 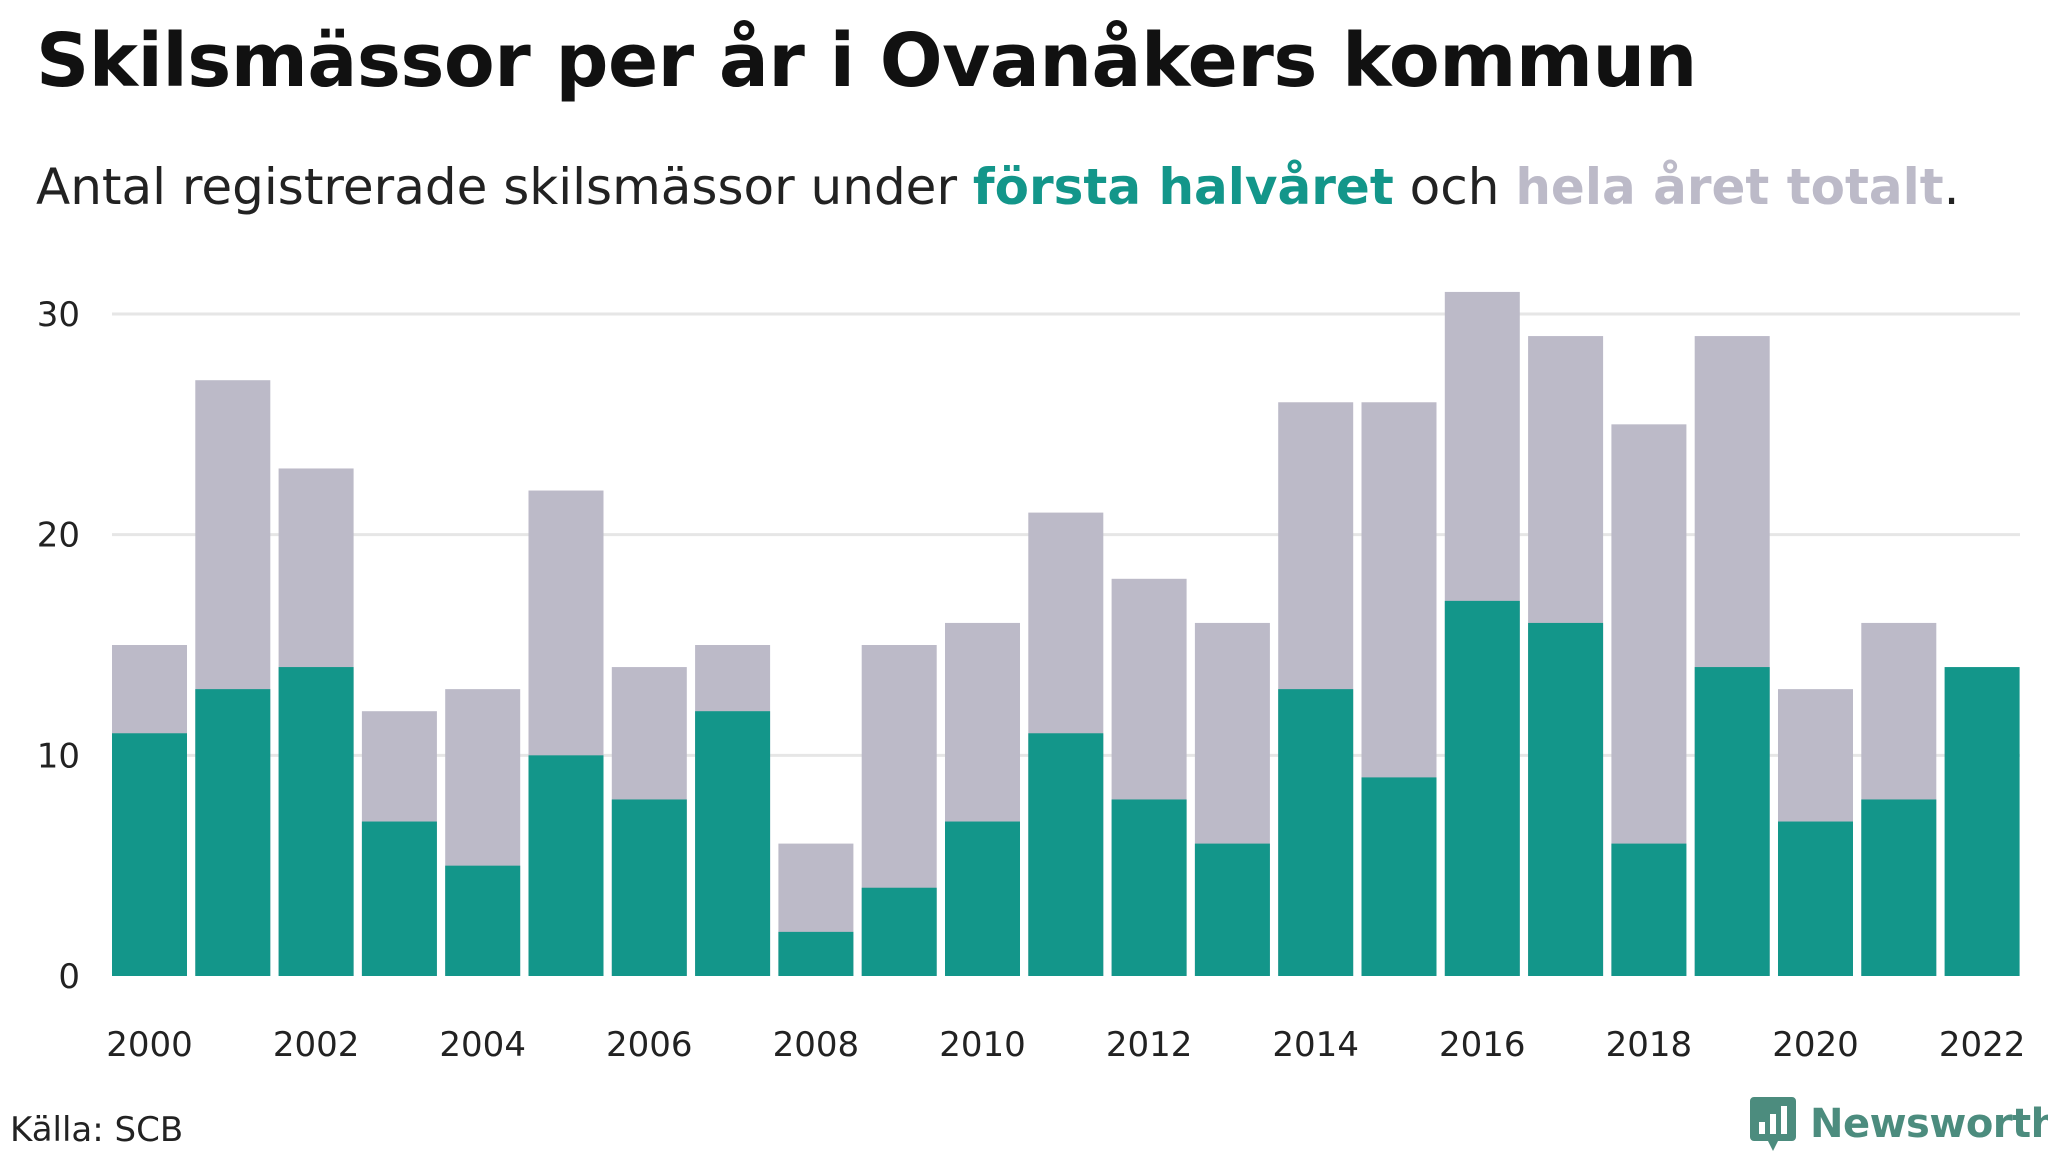 What do you see at coordinates (399, 898) in the screenshot?
I see `bar-first-half-2003` at bounding box center [399, 898].